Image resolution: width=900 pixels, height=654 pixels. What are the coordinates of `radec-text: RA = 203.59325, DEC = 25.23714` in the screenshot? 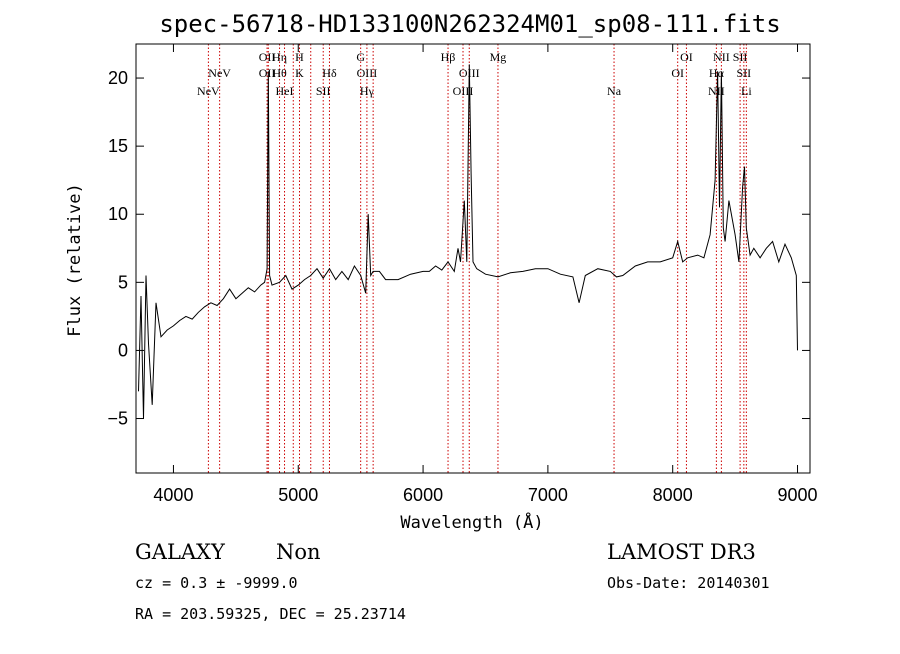 It's located at (270, 614).